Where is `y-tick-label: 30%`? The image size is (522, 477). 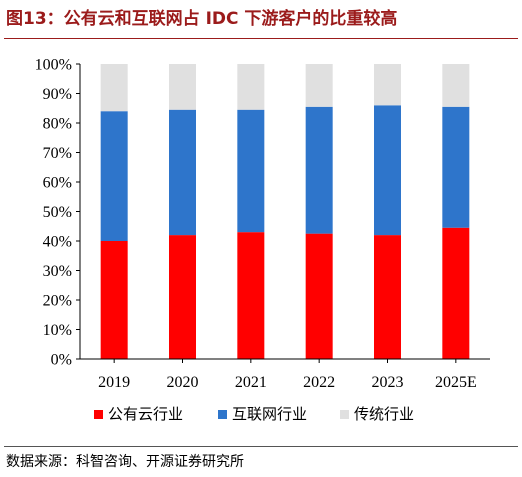 y-tick-label: 30% is located at coordinates (57, 271).